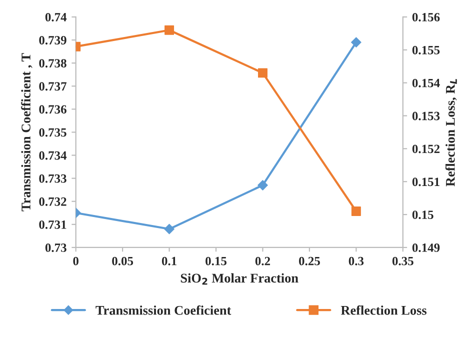  I want to click on y2-tick-label: 0.154, so click(426, 83).